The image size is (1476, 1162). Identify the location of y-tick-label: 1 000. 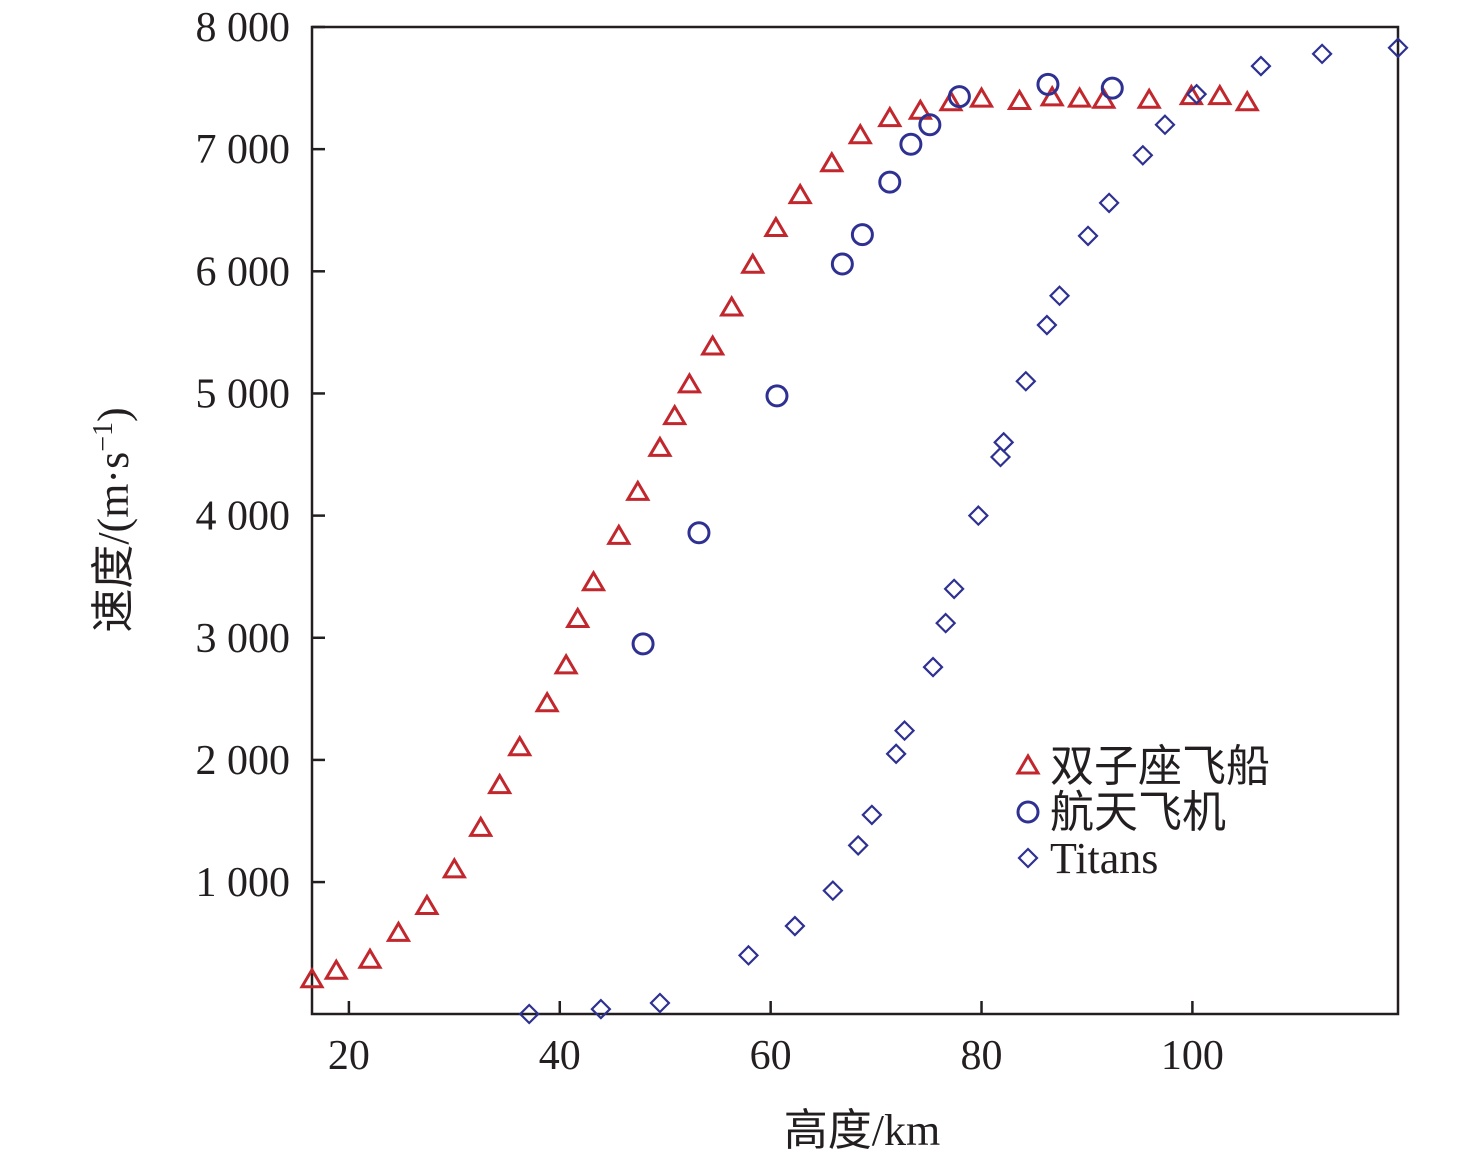
(243, 883).